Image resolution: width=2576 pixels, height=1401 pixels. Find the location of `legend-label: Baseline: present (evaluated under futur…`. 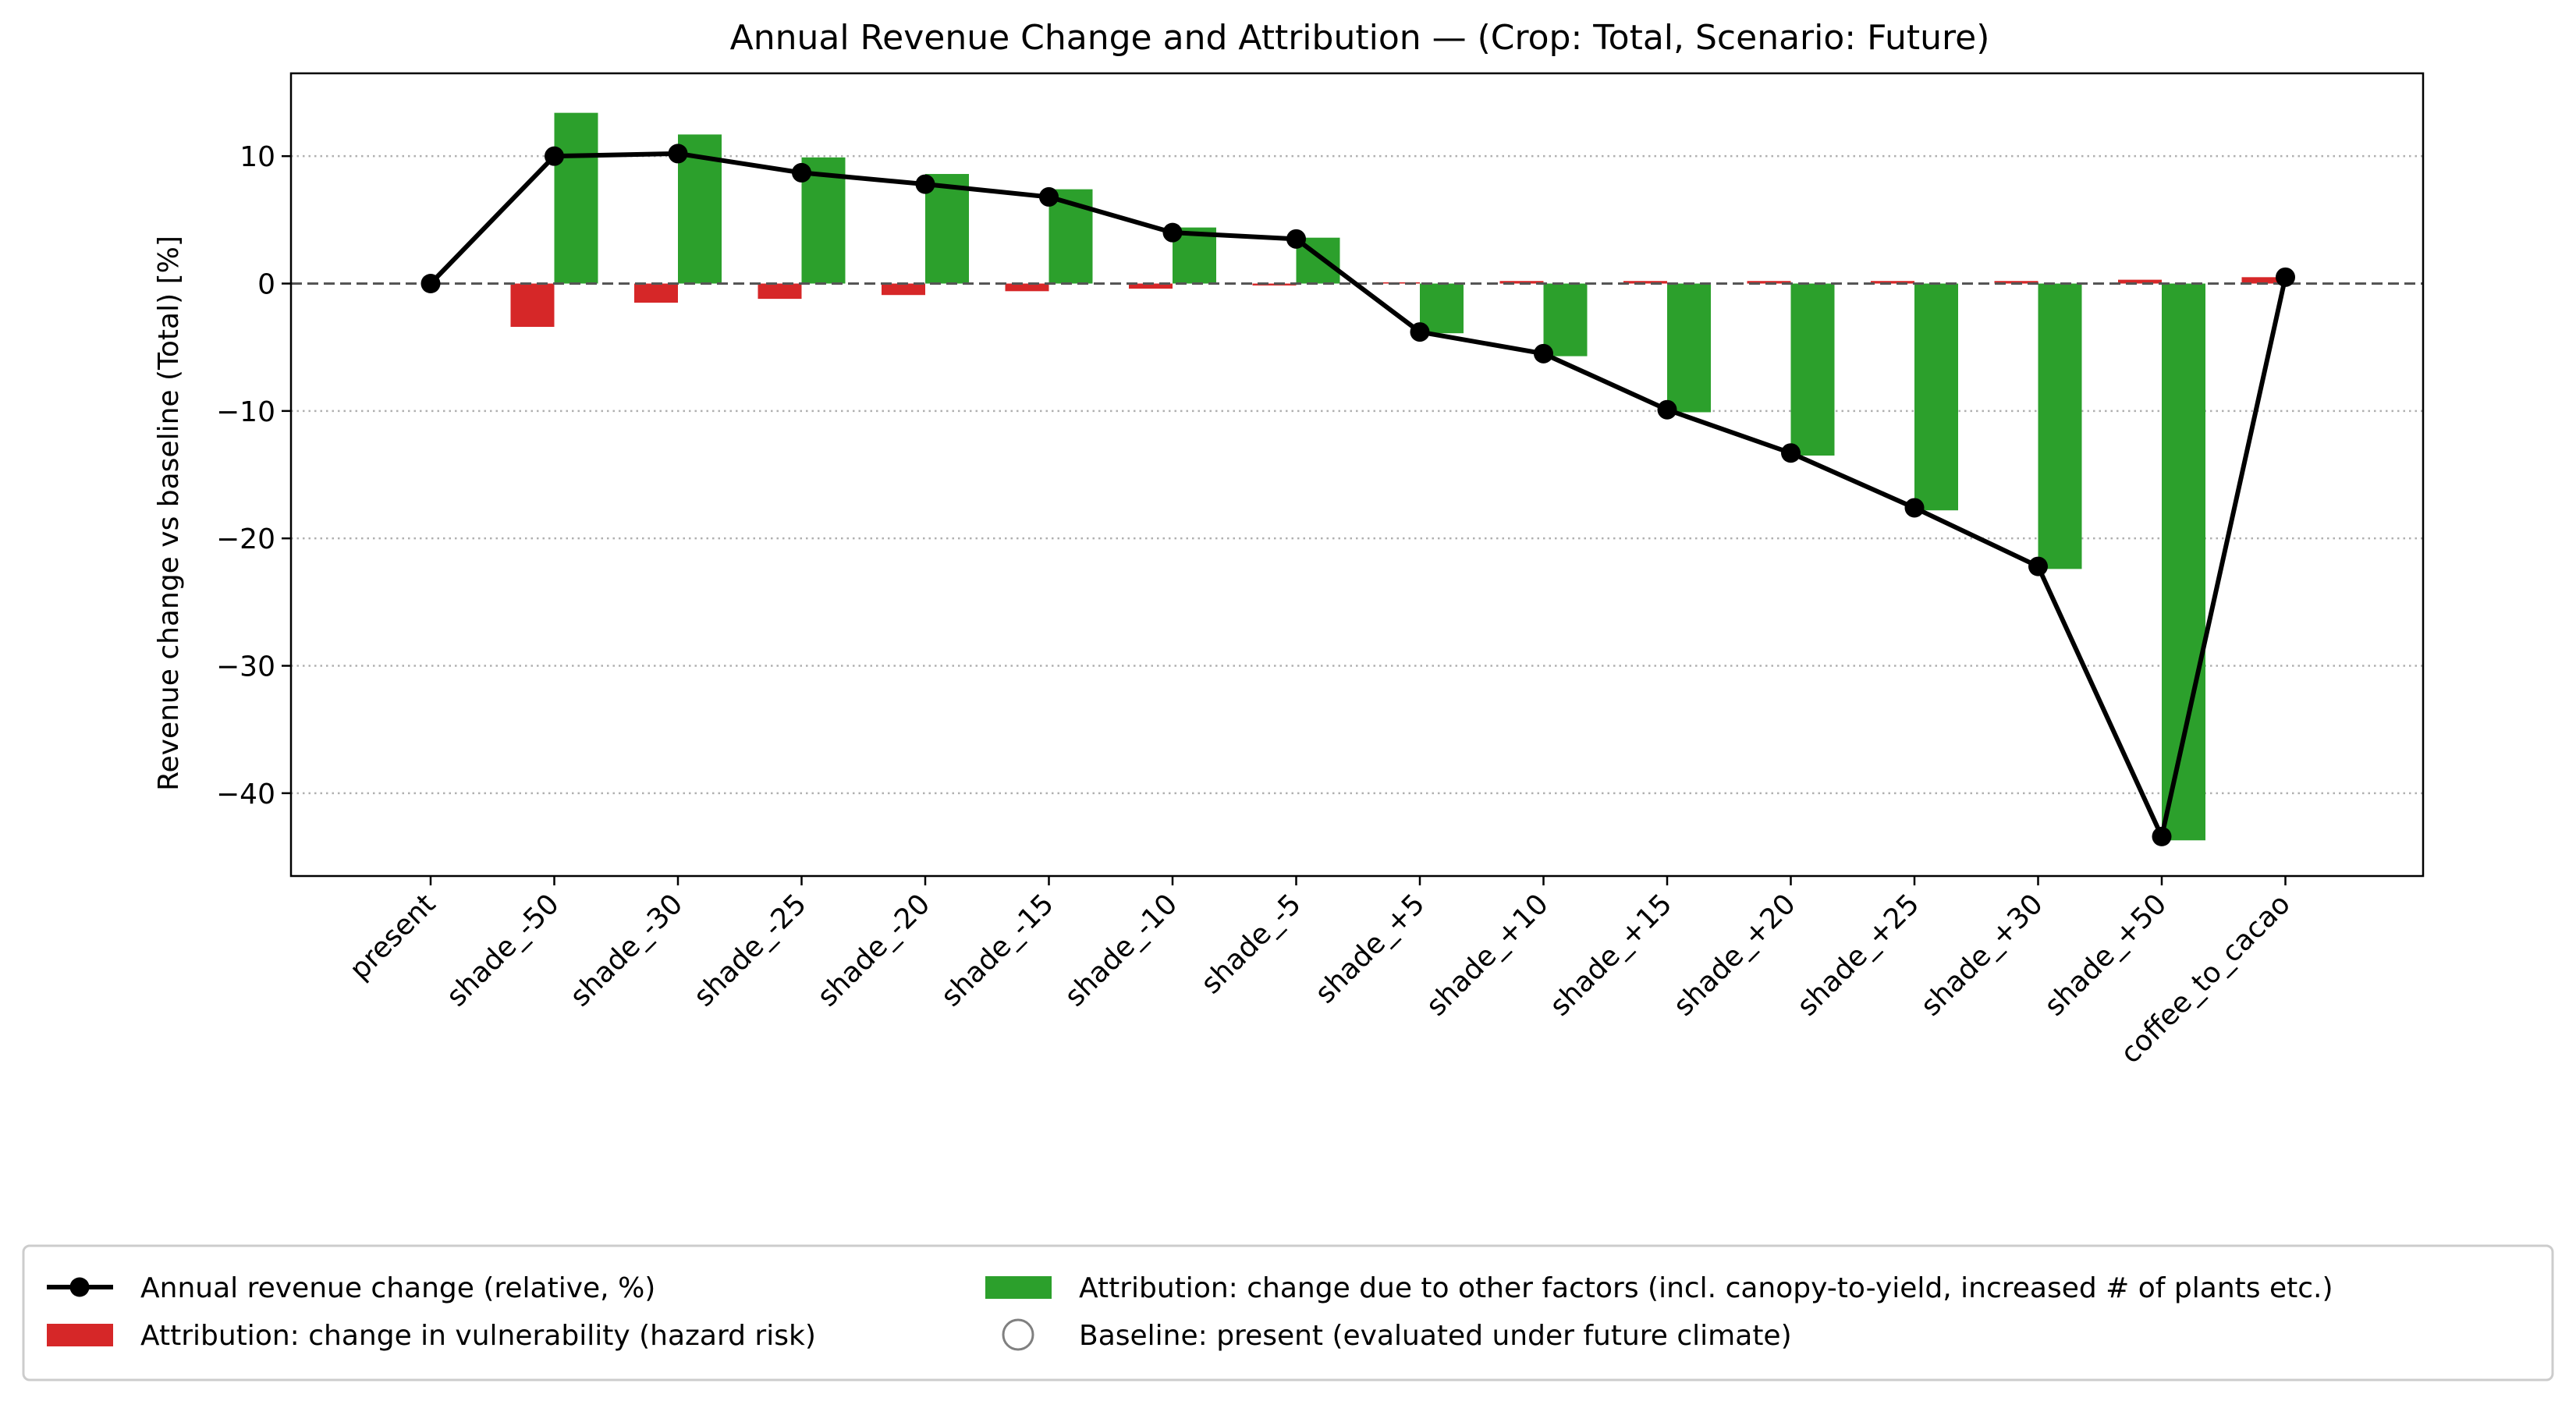

legend-label: Baseline: present (evaluated under futur… is located at coordinates (1435, 1336).